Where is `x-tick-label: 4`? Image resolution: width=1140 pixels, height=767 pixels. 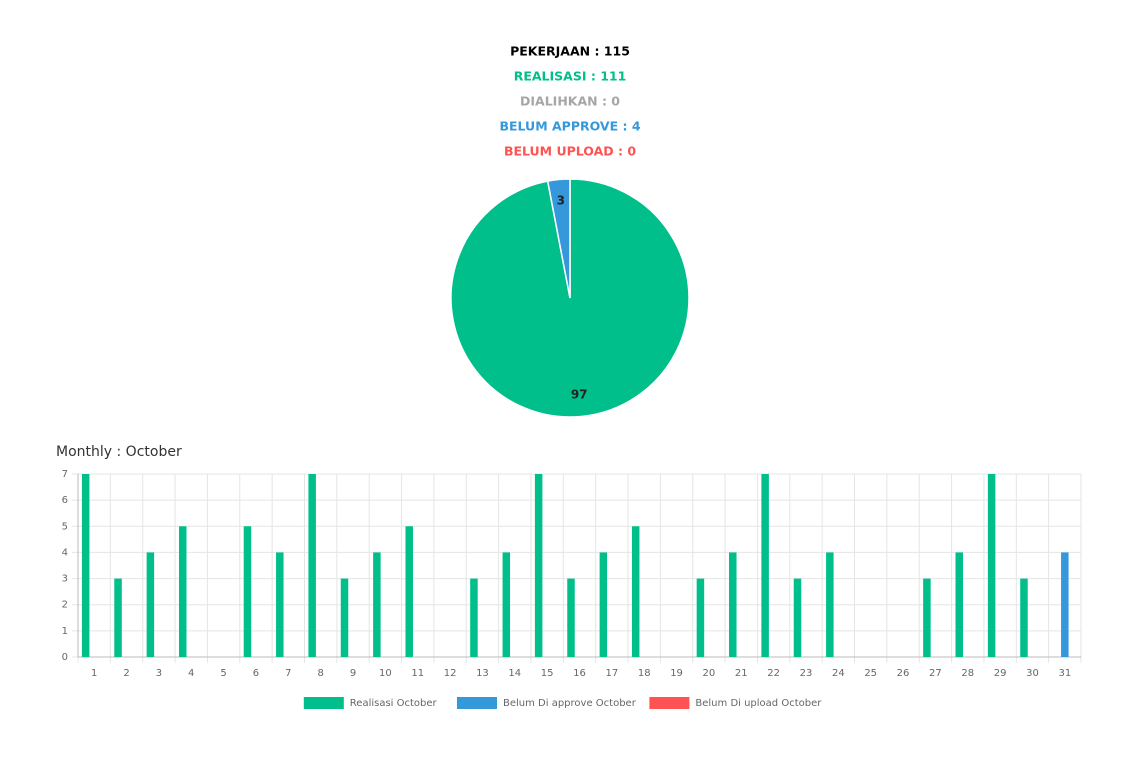
x-tick-label: 4 is located at coordinates (191, 673).